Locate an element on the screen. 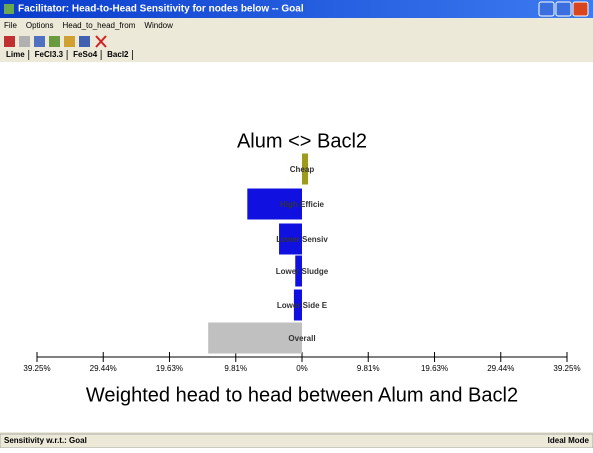 The image size is (593, 453). status-right: Ideal Mode is located at coordinates (569, 440).